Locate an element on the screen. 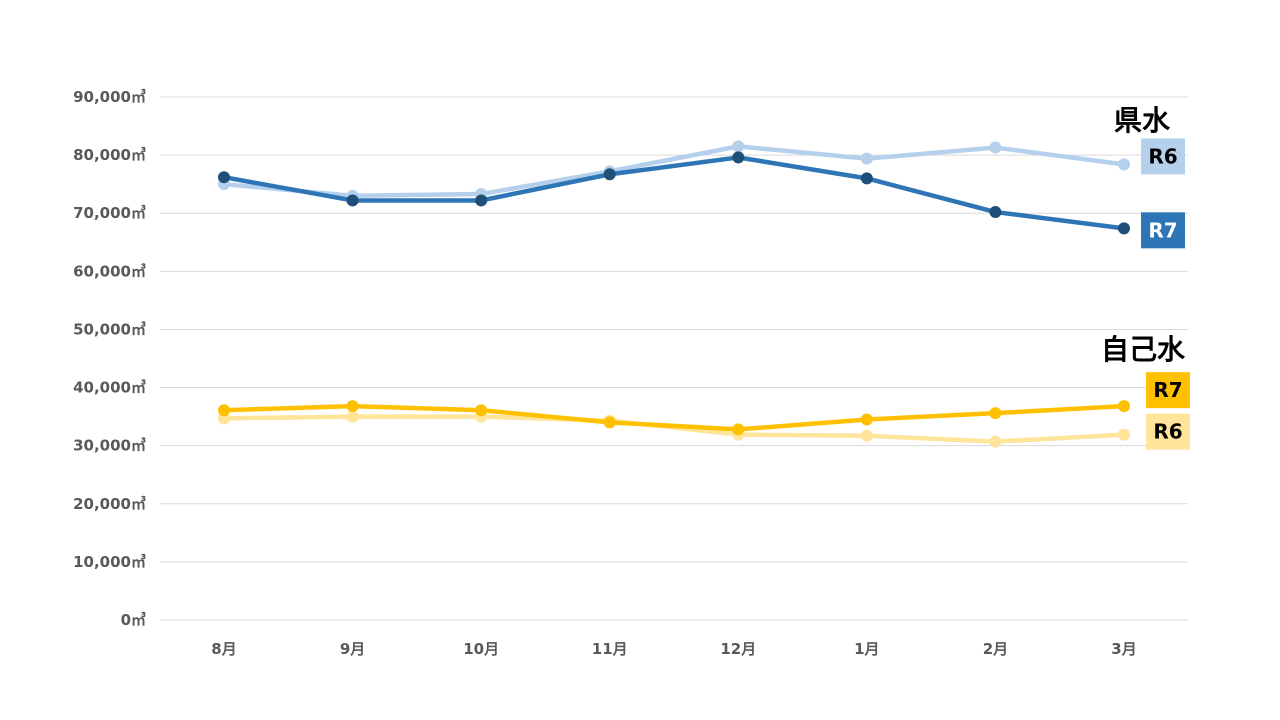 The image size is (1280, 720). x-tick-label: 8月 is located at coordinates (223, 649).